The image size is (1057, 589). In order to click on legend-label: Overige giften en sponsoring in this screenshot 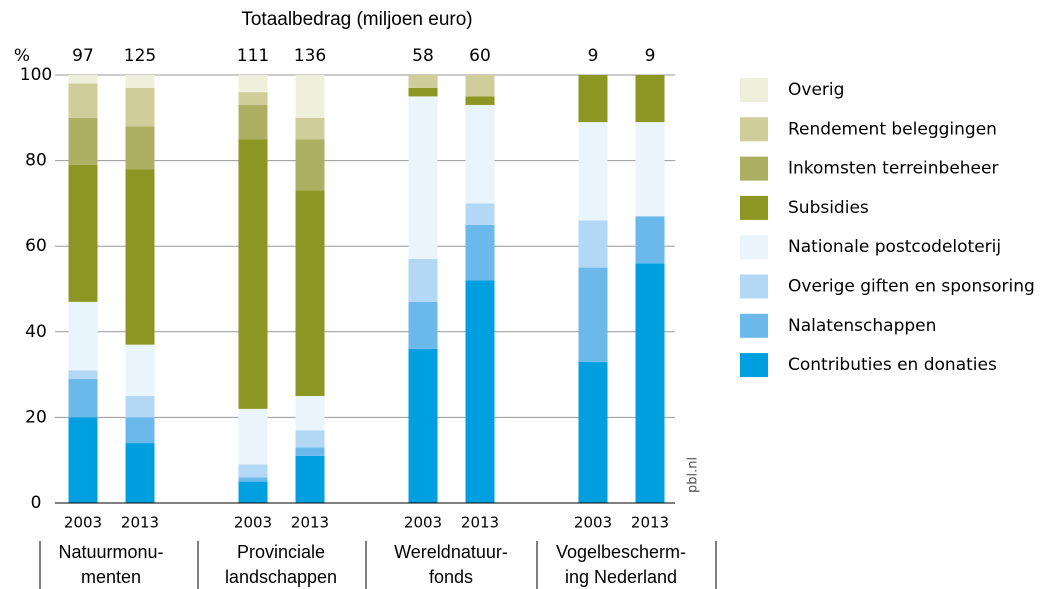, I will do `click(911, 287)`.